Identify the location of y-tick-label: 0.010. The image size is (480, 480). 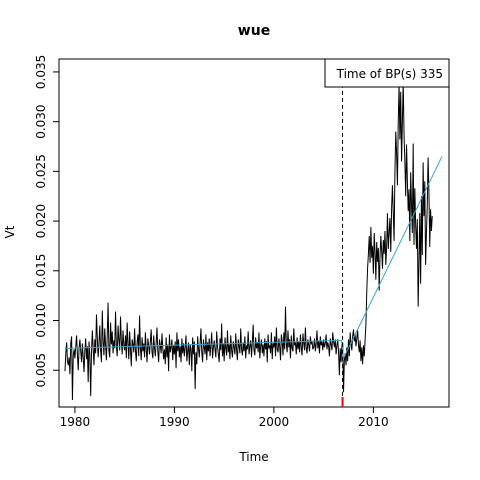
(41, 320).